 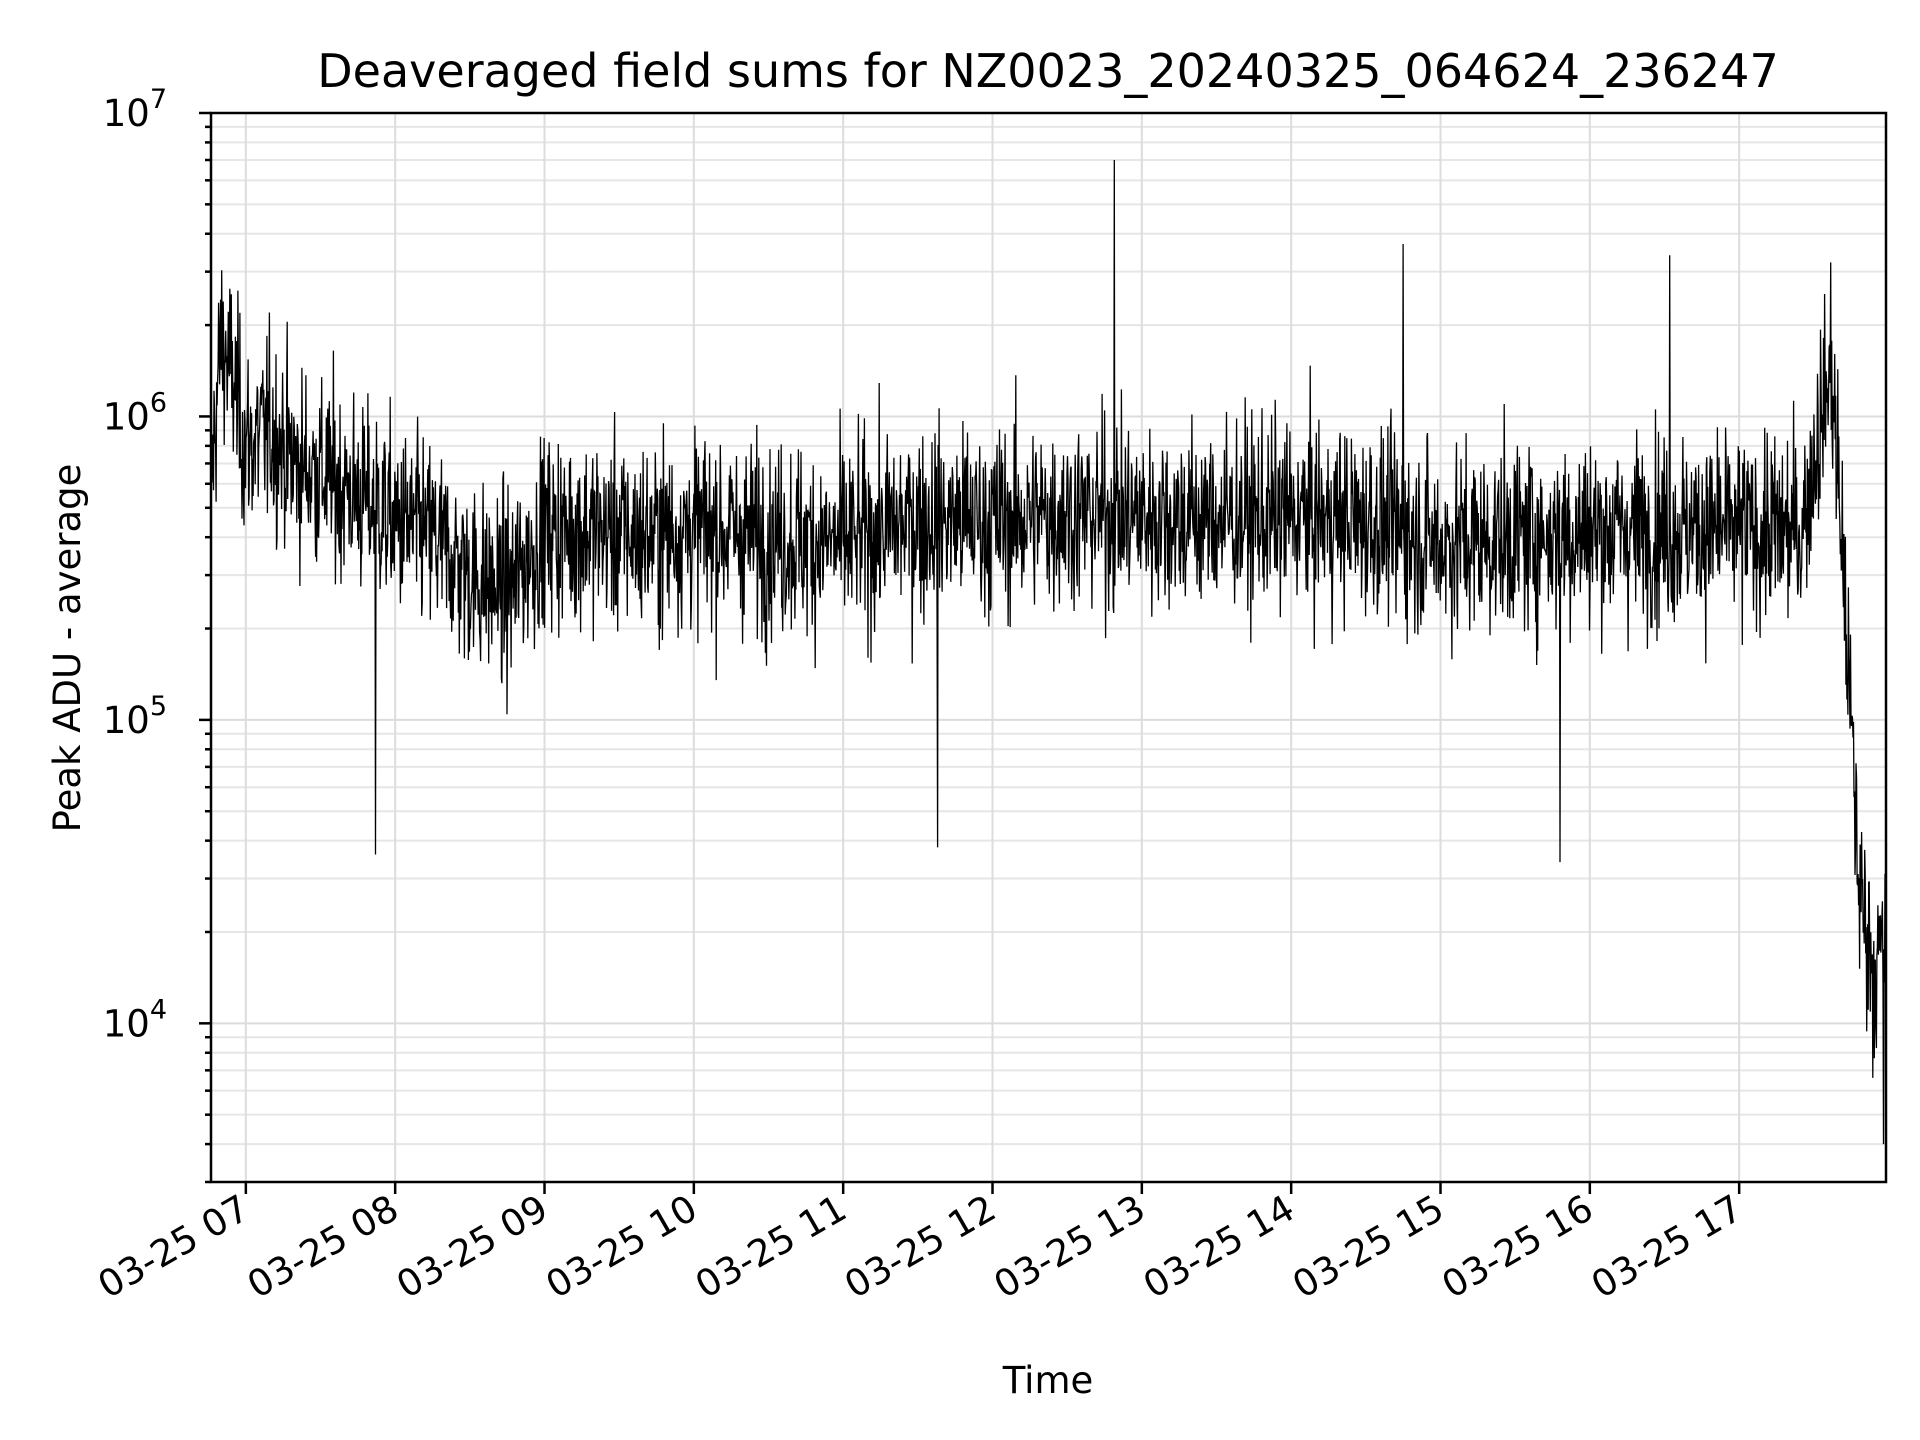 What do you see at coordinates (157, 634) in the screenshot?
I see `y-axis: 10⁴ 10⁵ 10⁶ 10⁷` at bounding box center [157, 634].